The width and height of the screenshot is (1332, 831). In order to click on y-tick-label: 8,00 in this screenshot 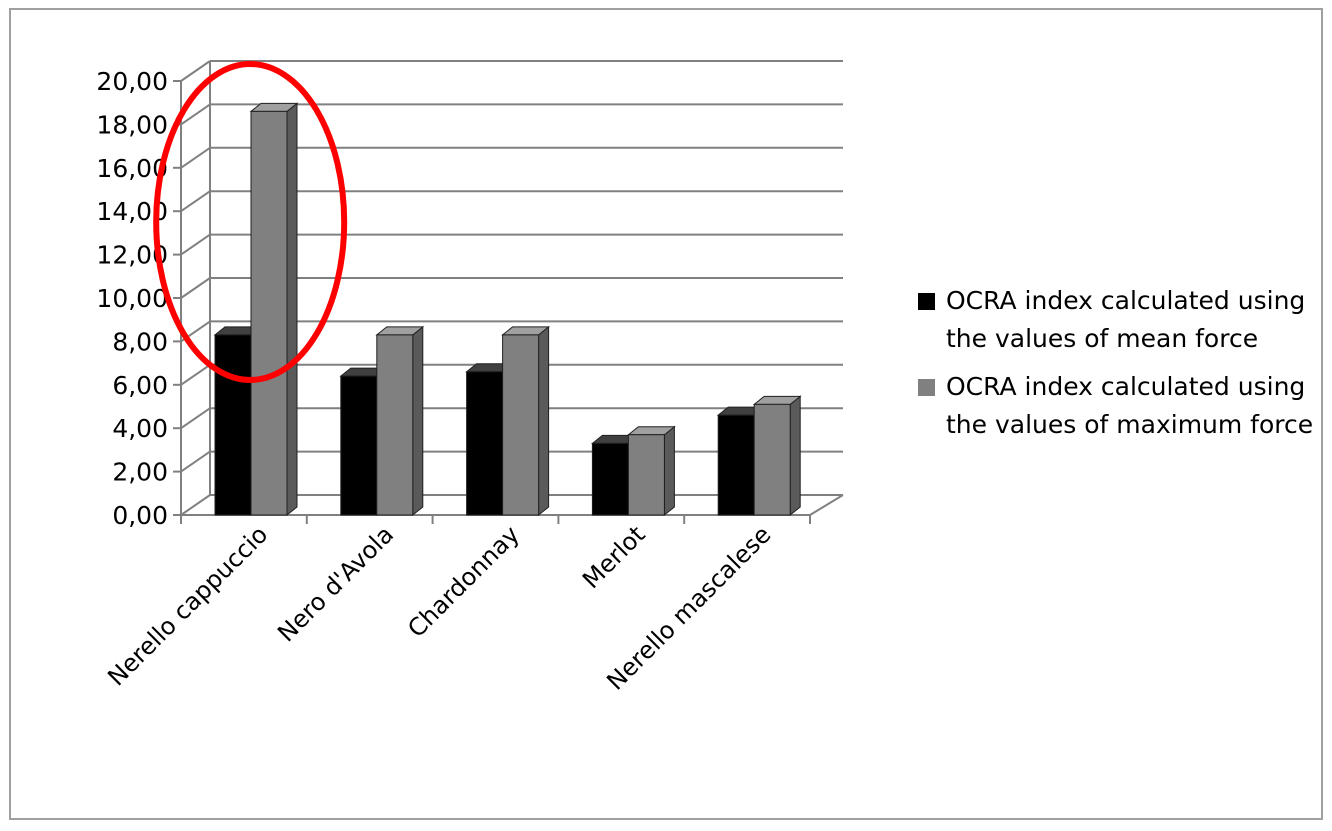, I will do `click(140, 341)`.